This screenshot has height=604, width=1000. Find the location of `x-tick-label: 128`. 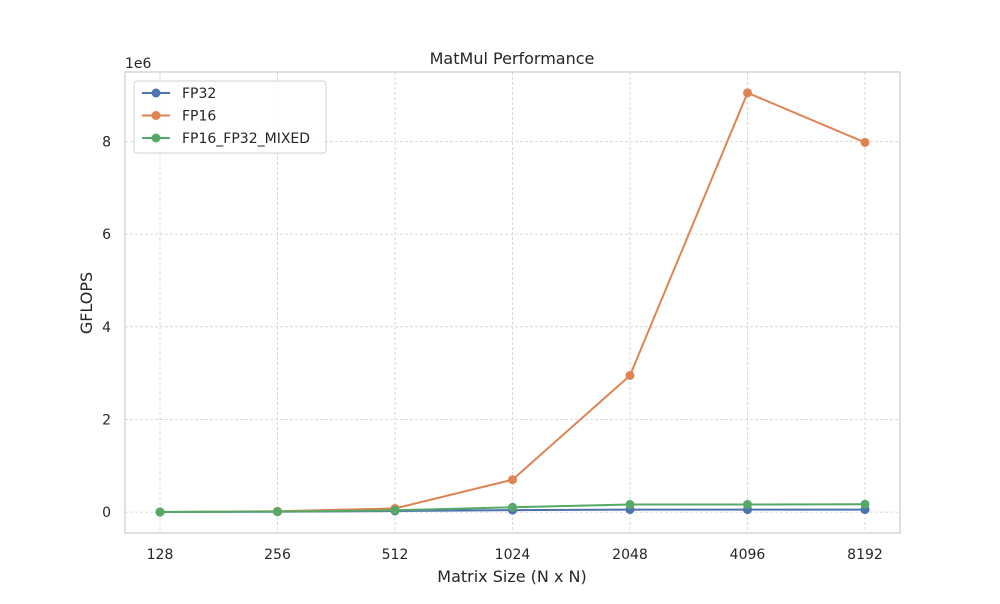

x-tick-label: 128 is located at coordinates (160, 555).